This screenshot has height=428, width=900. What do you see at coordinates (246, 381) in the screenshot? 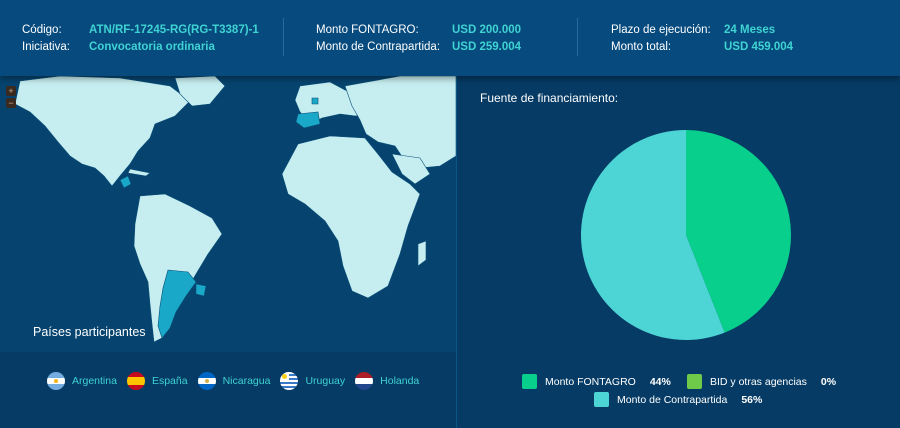
I see `country-name: Nicaragua` at bounding box center [246, 381].